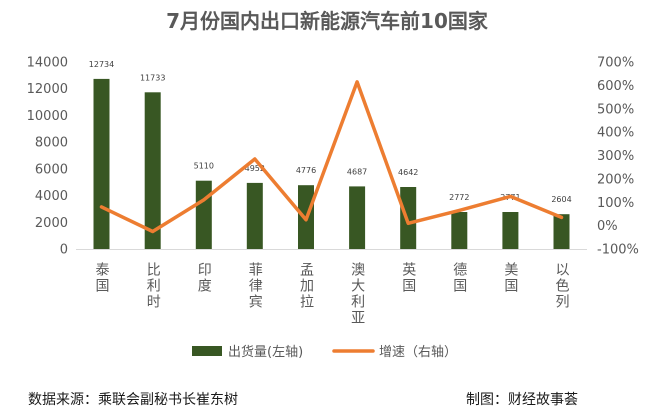  Describe the element at coordinates (418, 352) in the screenshot. I see `legend-label-growth: 增速（右轴）` at that location.